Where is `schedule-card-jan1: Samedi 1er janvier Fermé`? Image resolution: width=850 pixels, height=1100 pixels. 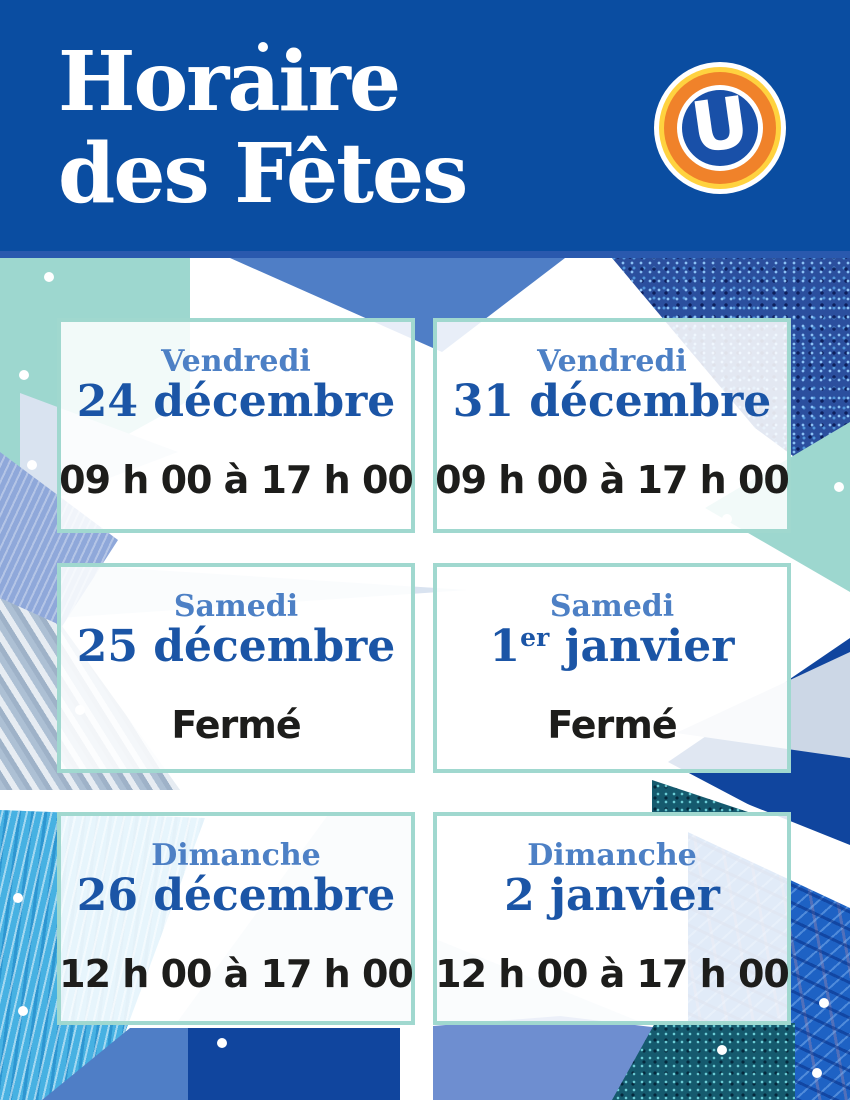
schedule-card-jan1: Samedi 1er janvier Fermé is located at coordinates (612, 668).